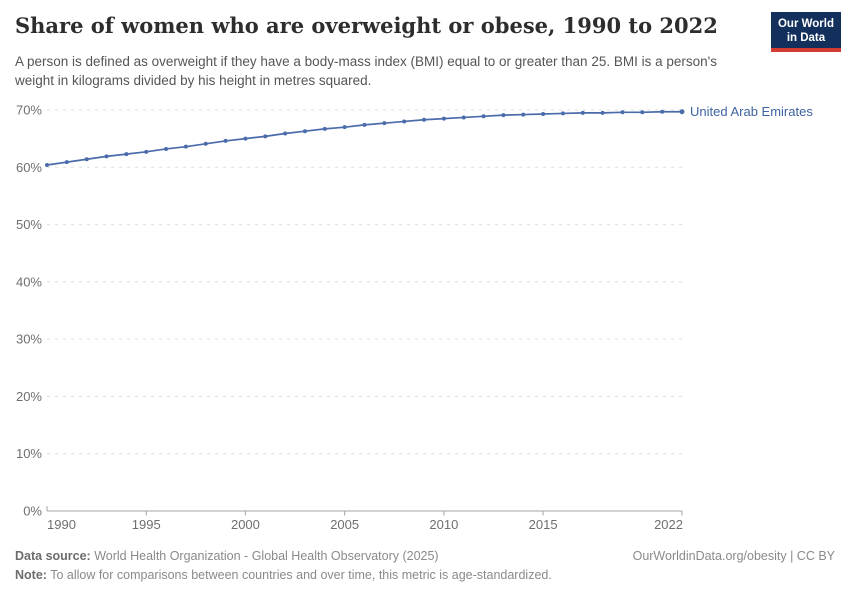 This screenshot has height=600, width=850. What do you see at coordinates (806, 38) in the screenshot?
I see `logo-line-2: in Data` at bounding box center [806, 38].